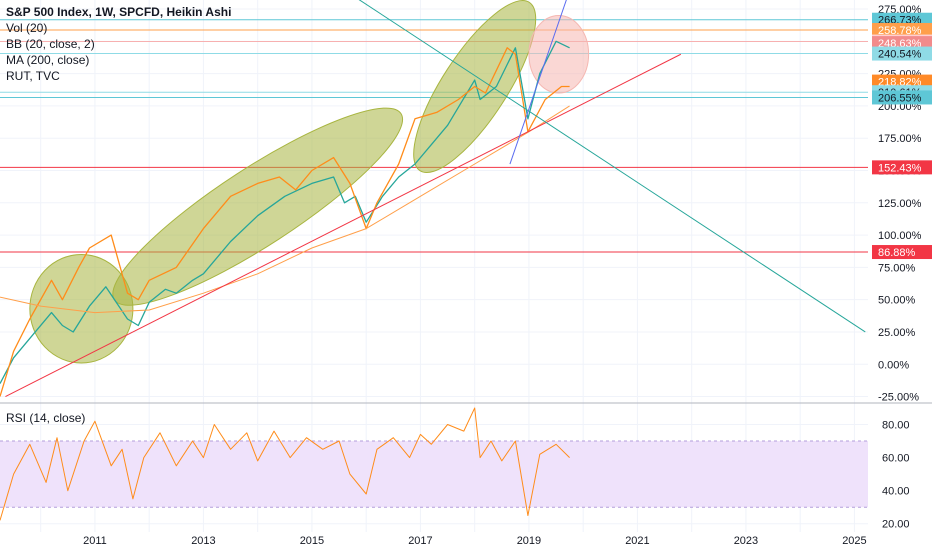 This screenshot has height=555, width=932. Describe the element at coordinates (897, 333) in the screenshot. I see `y-tick-label: 25.00%` at that location.